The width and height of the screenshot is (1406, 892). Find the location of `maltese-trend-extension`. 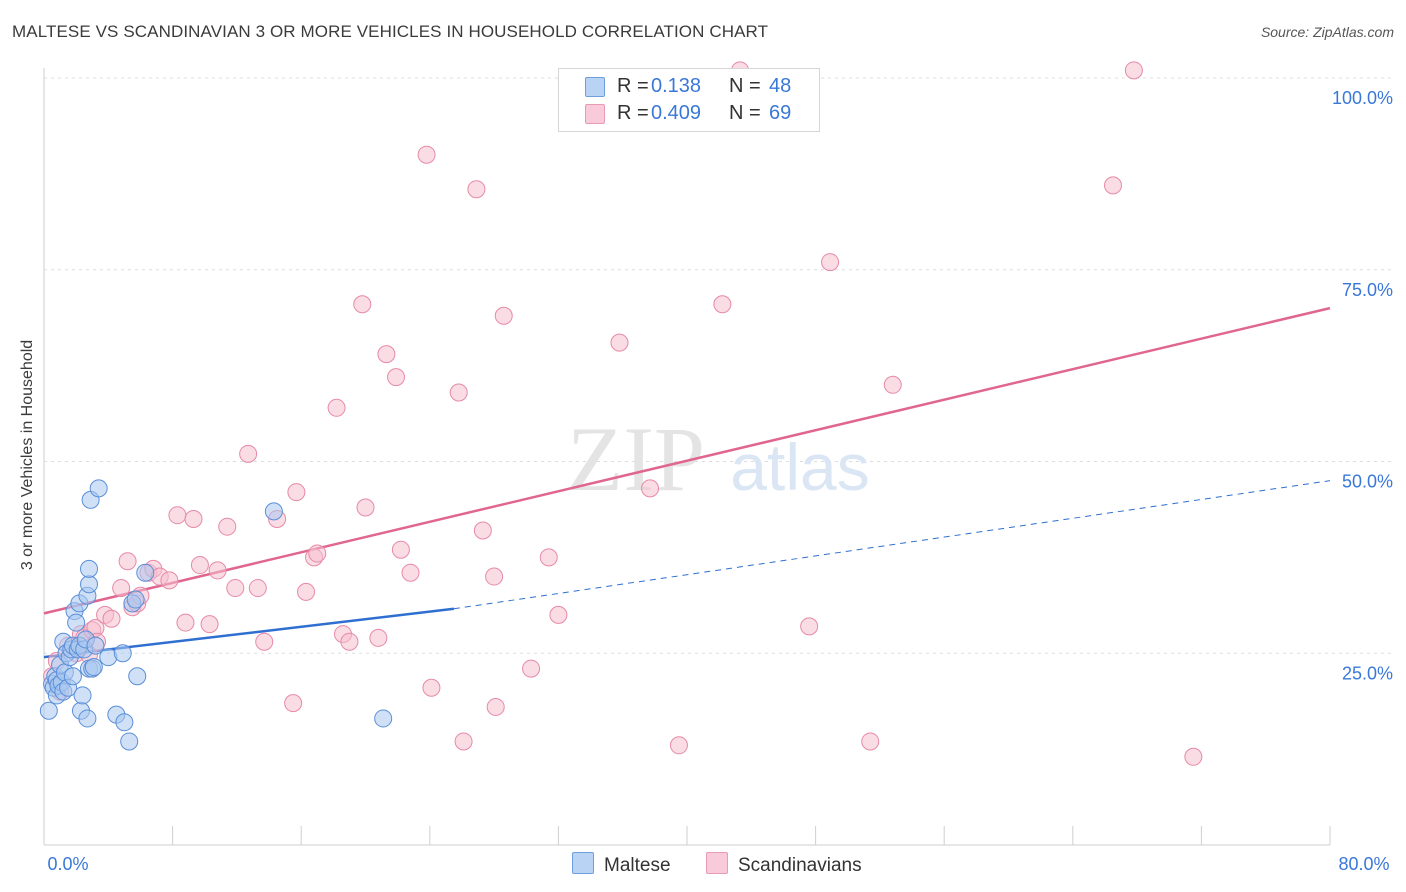

maltese-trend-extension is located at coordinates (892, 545).